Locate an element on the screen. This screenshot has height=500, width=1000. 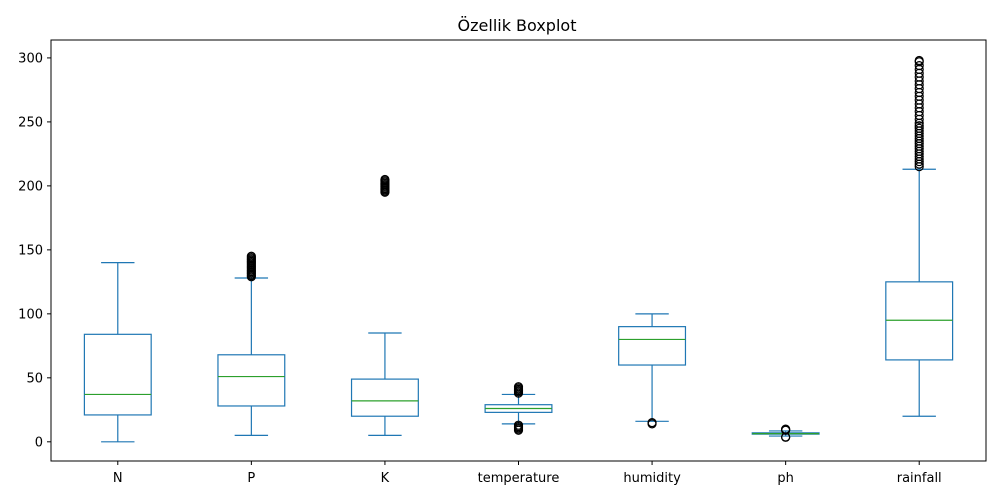
x-tick-label: humidity is located at coordinates (652, 478).